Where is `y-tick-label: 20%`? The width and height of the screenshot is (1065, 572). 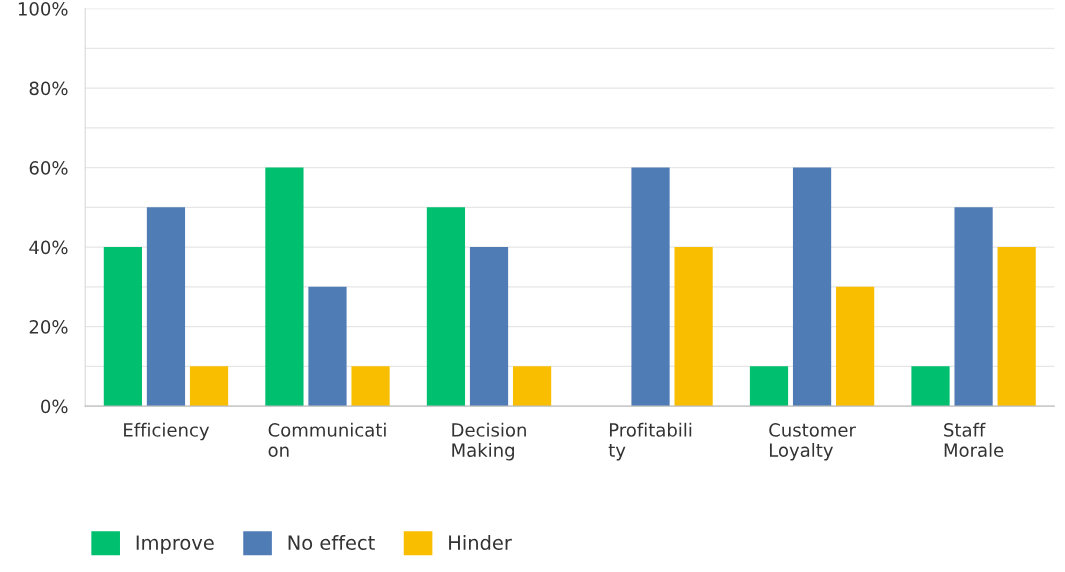
y-tick-label: 20% is located at coordinates (48, 327).